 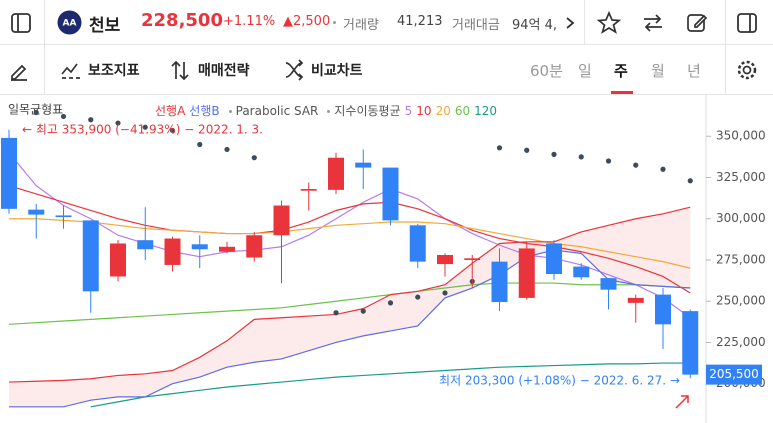 I want to click on legend-entry: 10, so click(x=424, y=111).